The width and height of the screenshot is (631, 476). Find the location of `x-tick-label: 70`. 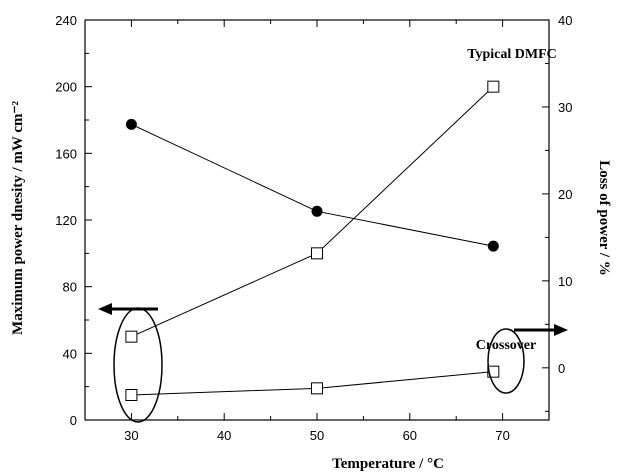

x-tick-label: 70 is located at coordinates (502, 435).